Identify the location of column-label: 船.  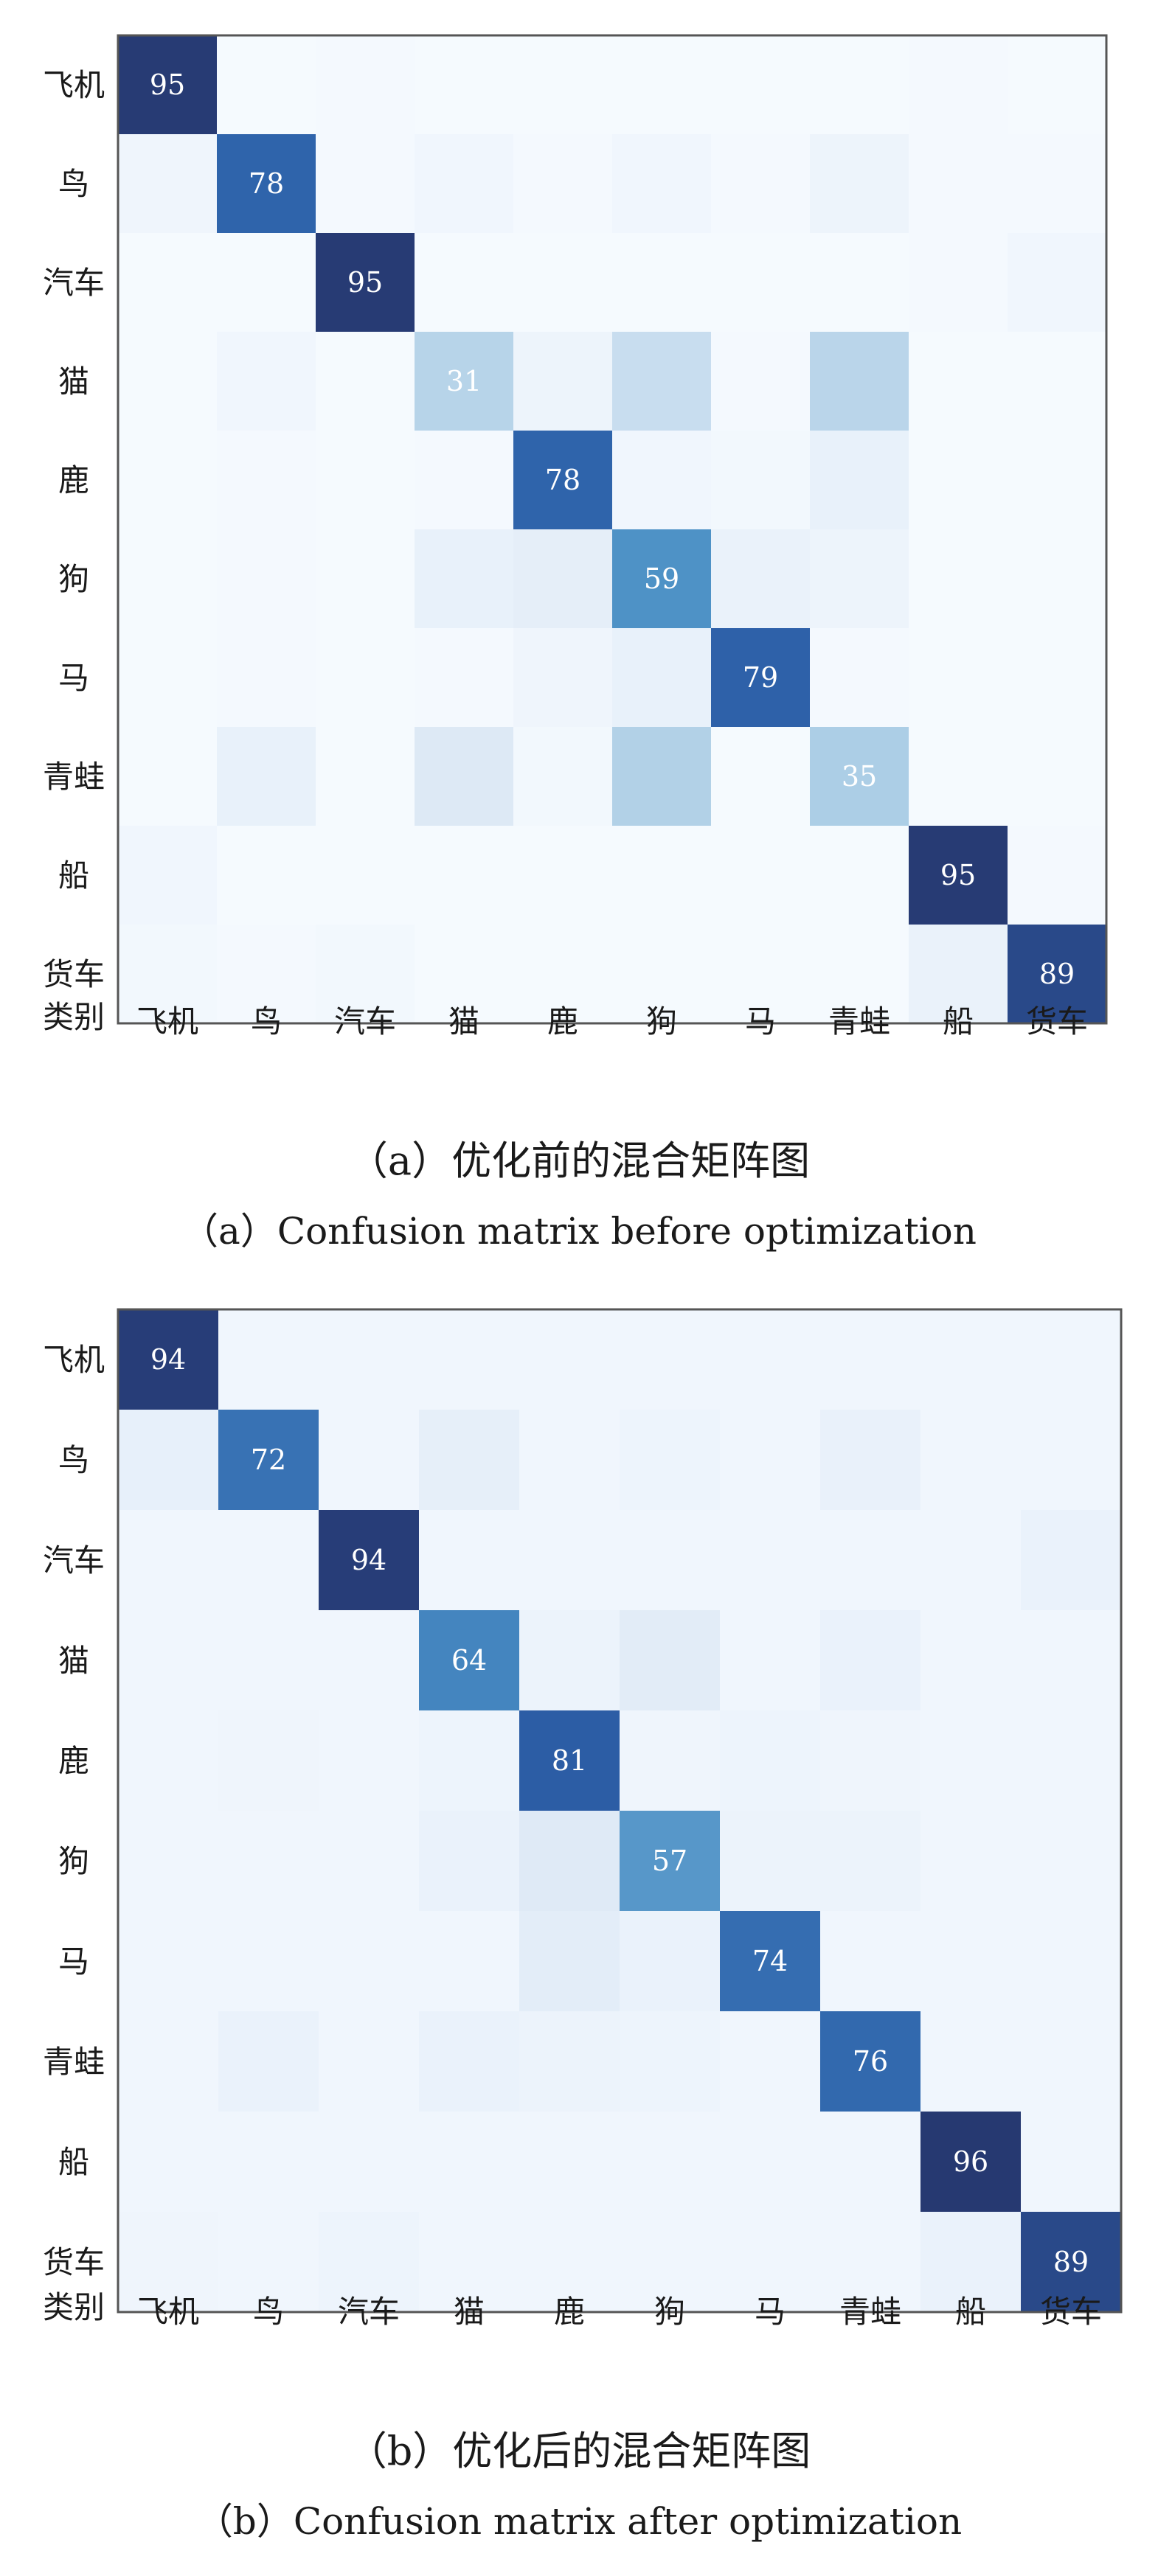
(970, 2312).